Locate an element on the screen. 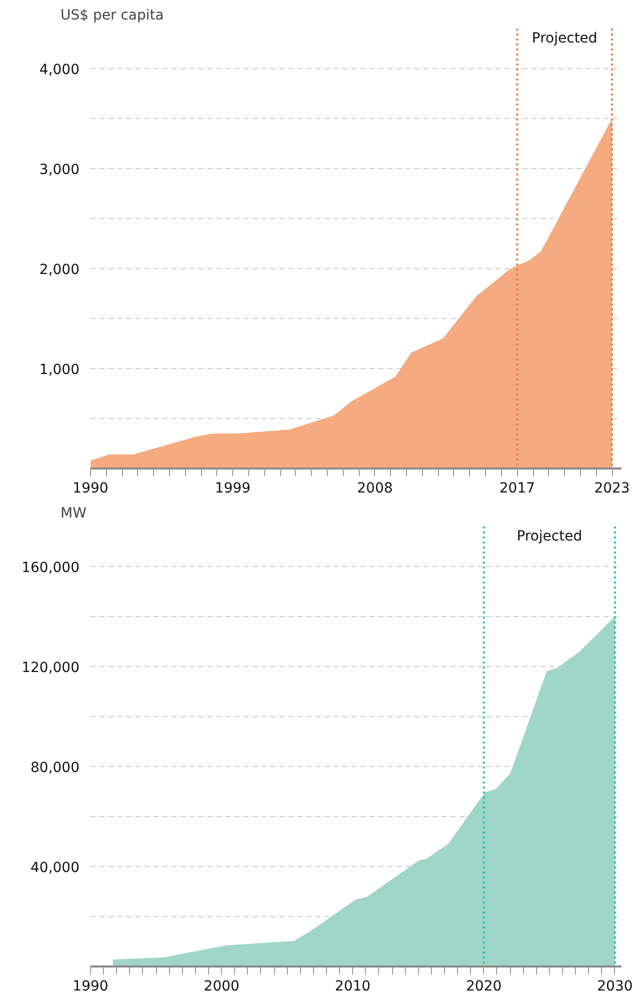  x-tick-label: 2008 is located at coordinates (375, 488).